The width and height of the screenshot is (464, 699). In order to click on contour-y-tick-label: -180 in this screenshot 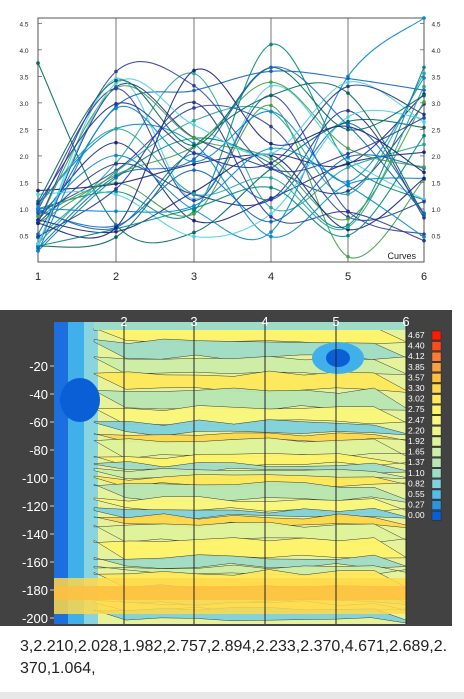, I will do `click(35, 590)`.